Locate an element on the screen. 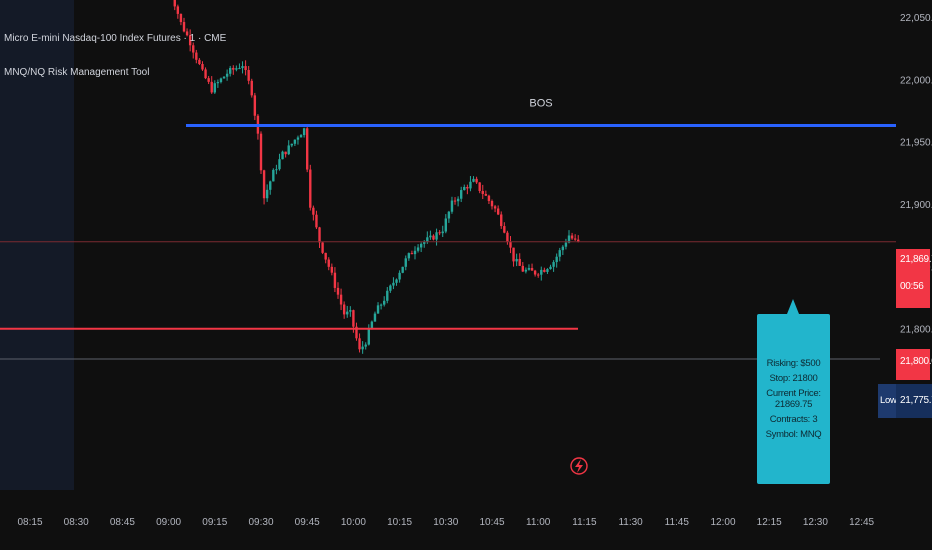 The width and height of the screenshot is (932, 550). symbol-text: Symbol: MNQ is located at coordinates (793, 434).